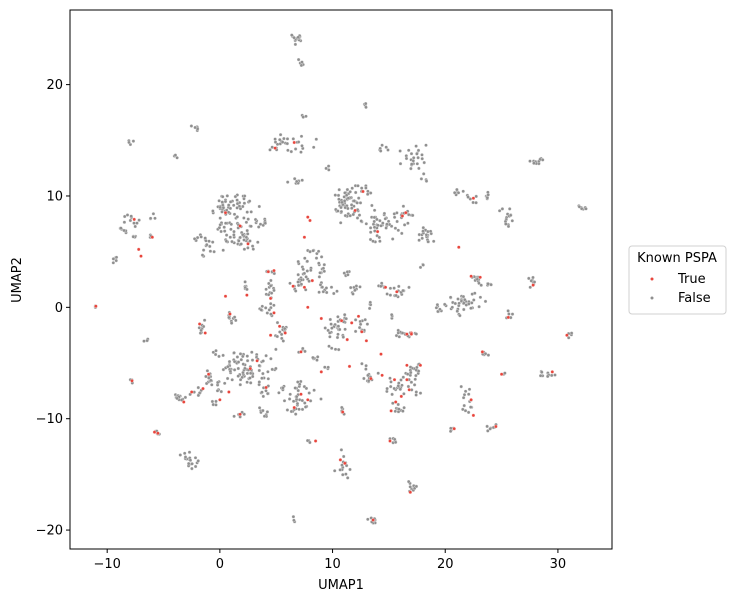  I want to click on legend-label-true: True, so click(691, 279).